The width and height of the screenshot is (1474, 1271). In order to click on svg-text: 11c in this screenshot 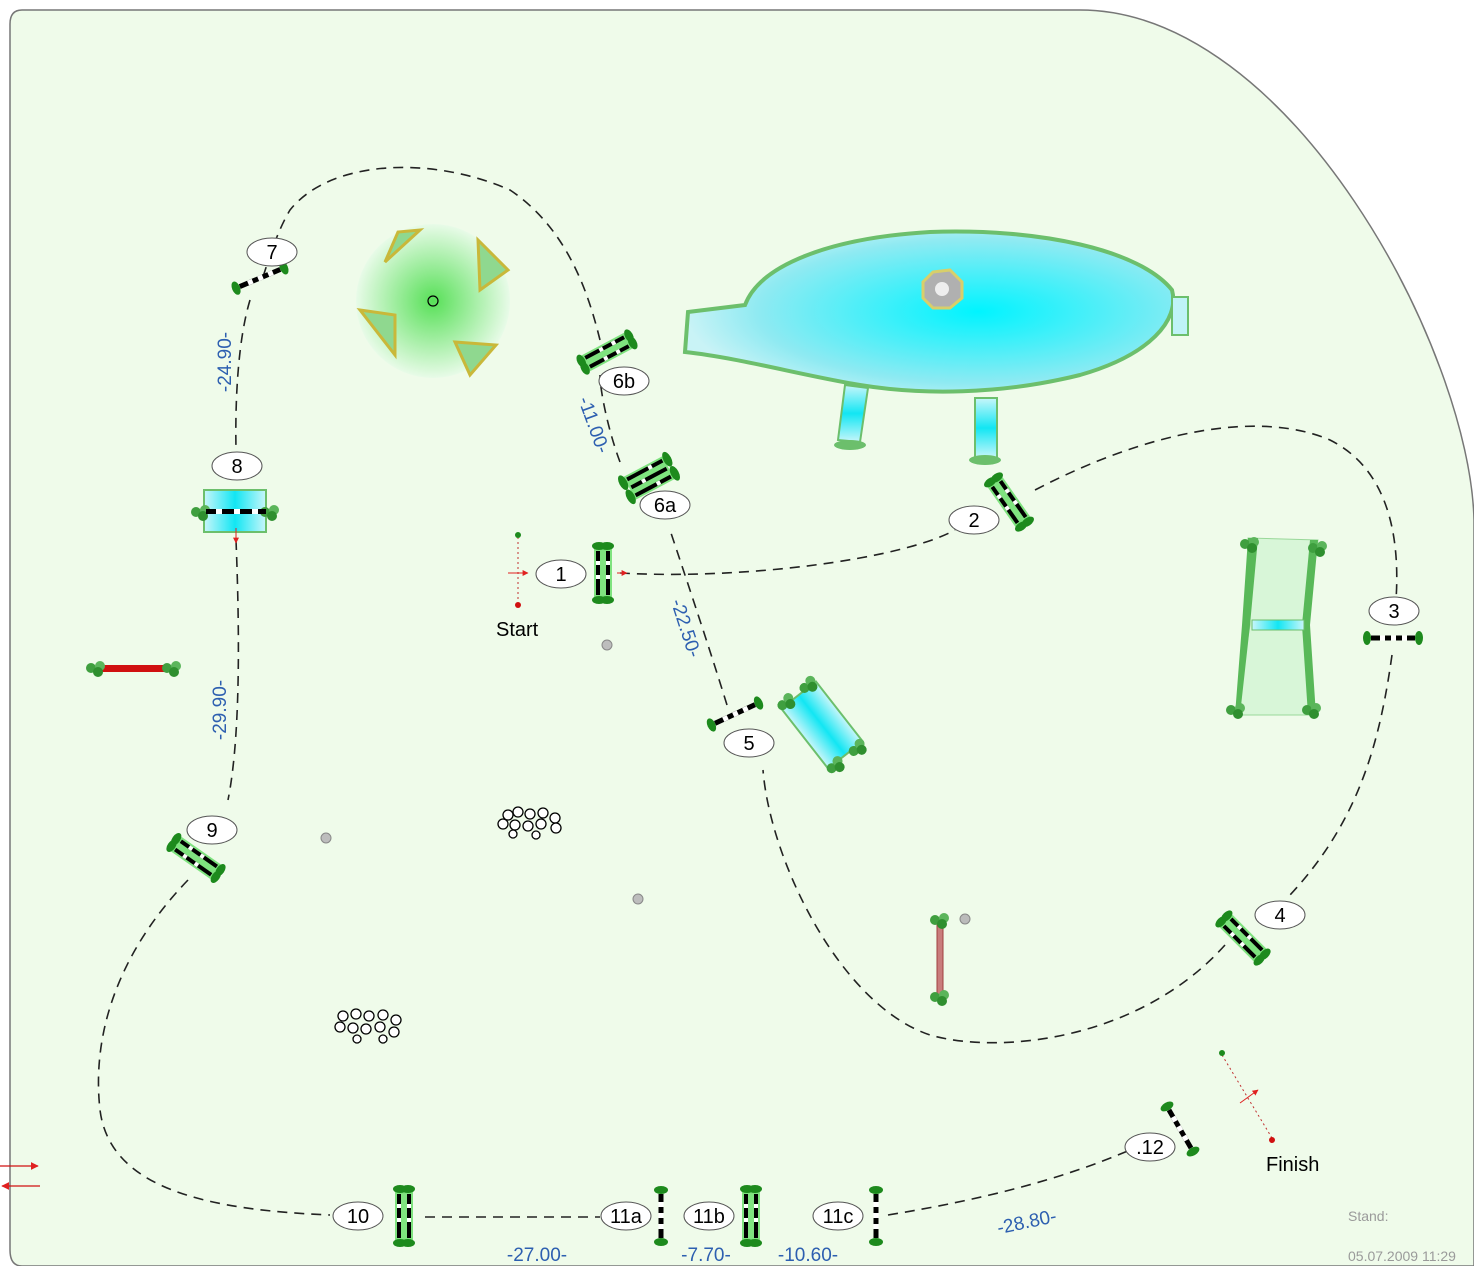, I will do `click(838, 1217)`.